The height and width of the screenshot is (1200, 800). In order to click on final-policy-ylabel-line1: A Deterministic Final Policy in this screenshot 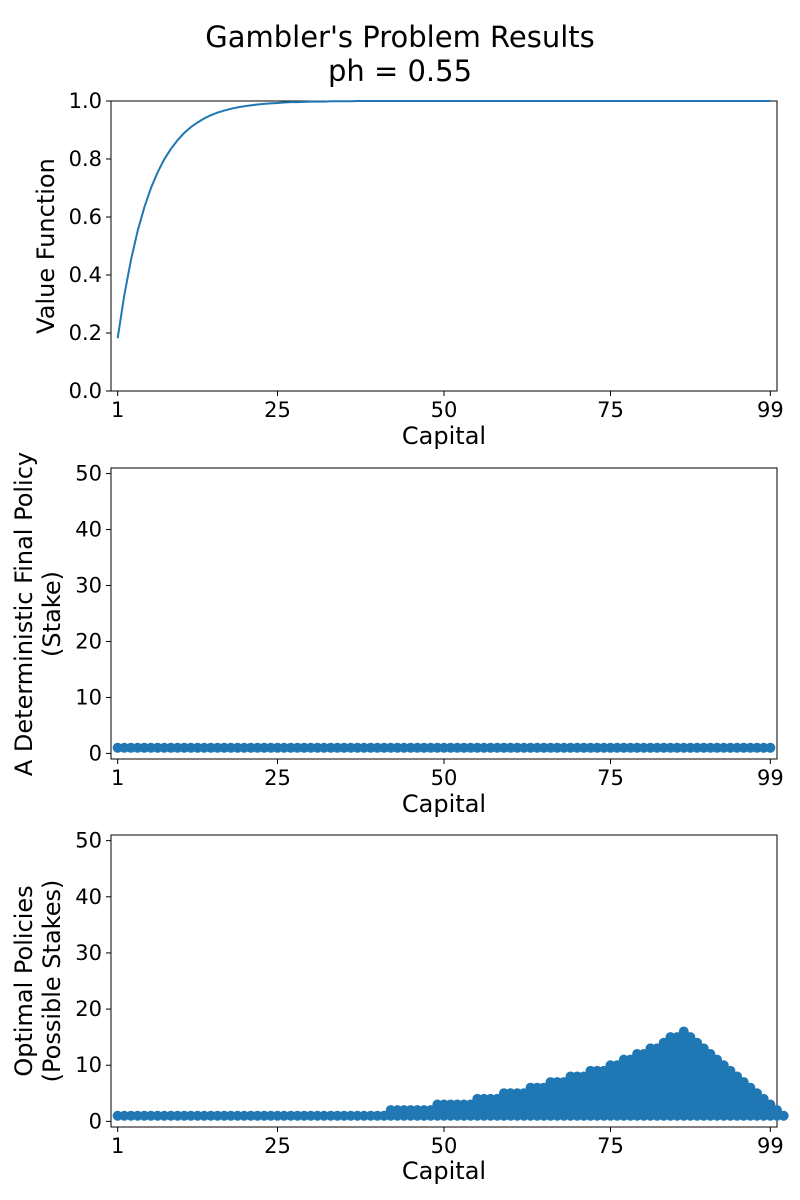, I will do `click(24, 614)`.